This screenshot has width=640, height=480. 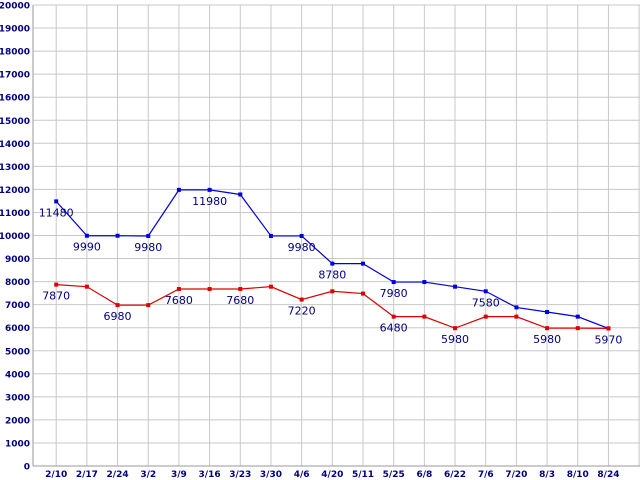 What do you see at coordinates (394, 475) in the screenshot?
I see `x-axis-tick-label: 5/25` at bounding box center [394, 475].